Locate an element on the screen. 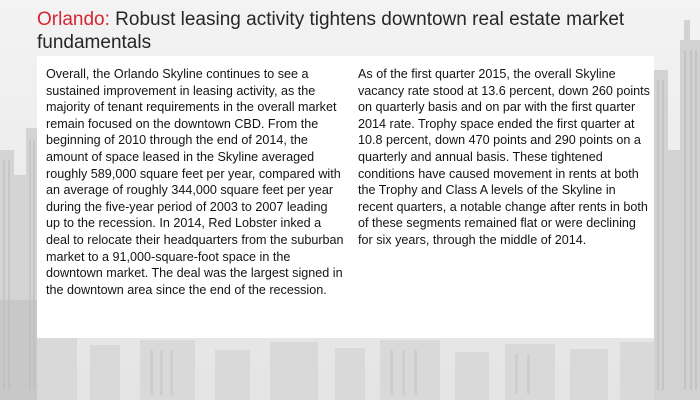 The height and width of the screenshot is (400, 700). slide-title-location: Orlando: is located at coordinates (73, 19).